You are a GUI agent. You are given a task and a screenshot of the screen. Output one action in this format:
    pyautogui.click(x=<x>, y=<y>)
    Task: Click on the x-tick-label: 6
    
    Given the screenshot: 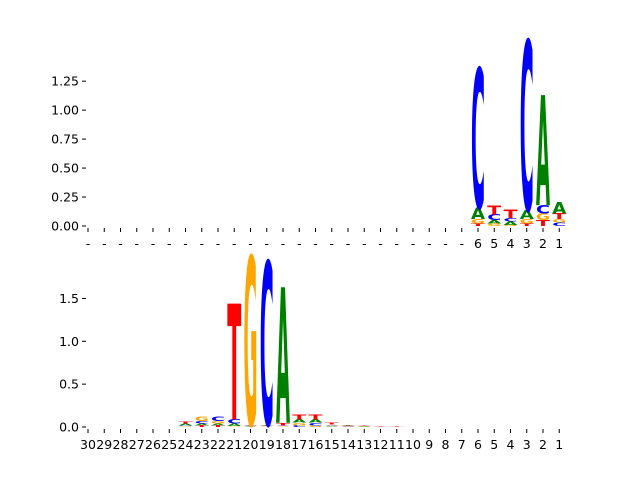 What is the action you would take?
    pyautogui.click(x=478, y=444)
    